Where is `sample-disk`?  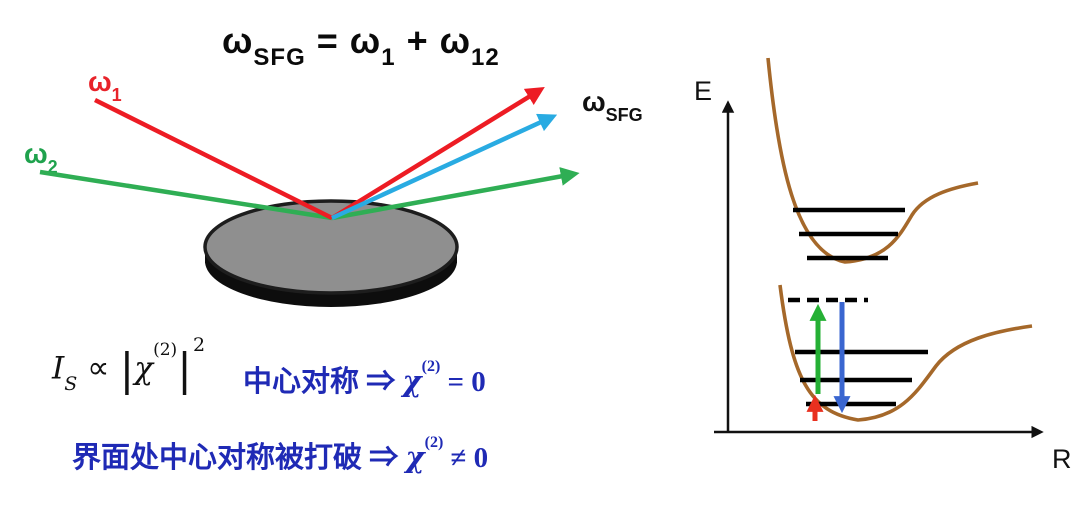
sample-disk is located at coordinates (331, 253).